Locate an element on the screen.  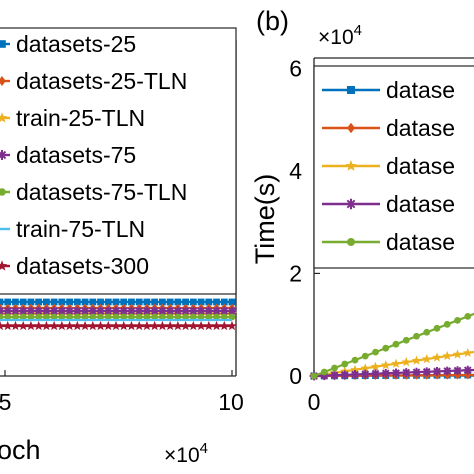
panel-b-series is located at coordinates (391, 346).